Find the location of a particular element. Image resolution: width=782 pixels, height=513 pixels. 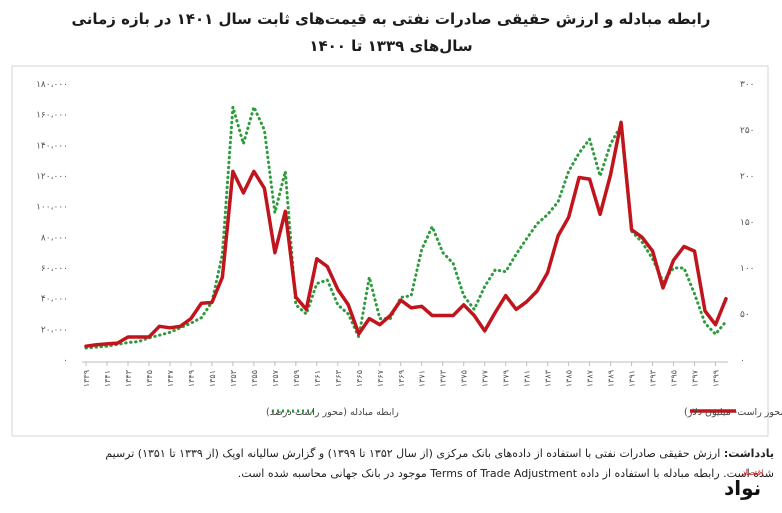

x-tick-label: ۱۳۵۹ is located at coordinates (296, 378).